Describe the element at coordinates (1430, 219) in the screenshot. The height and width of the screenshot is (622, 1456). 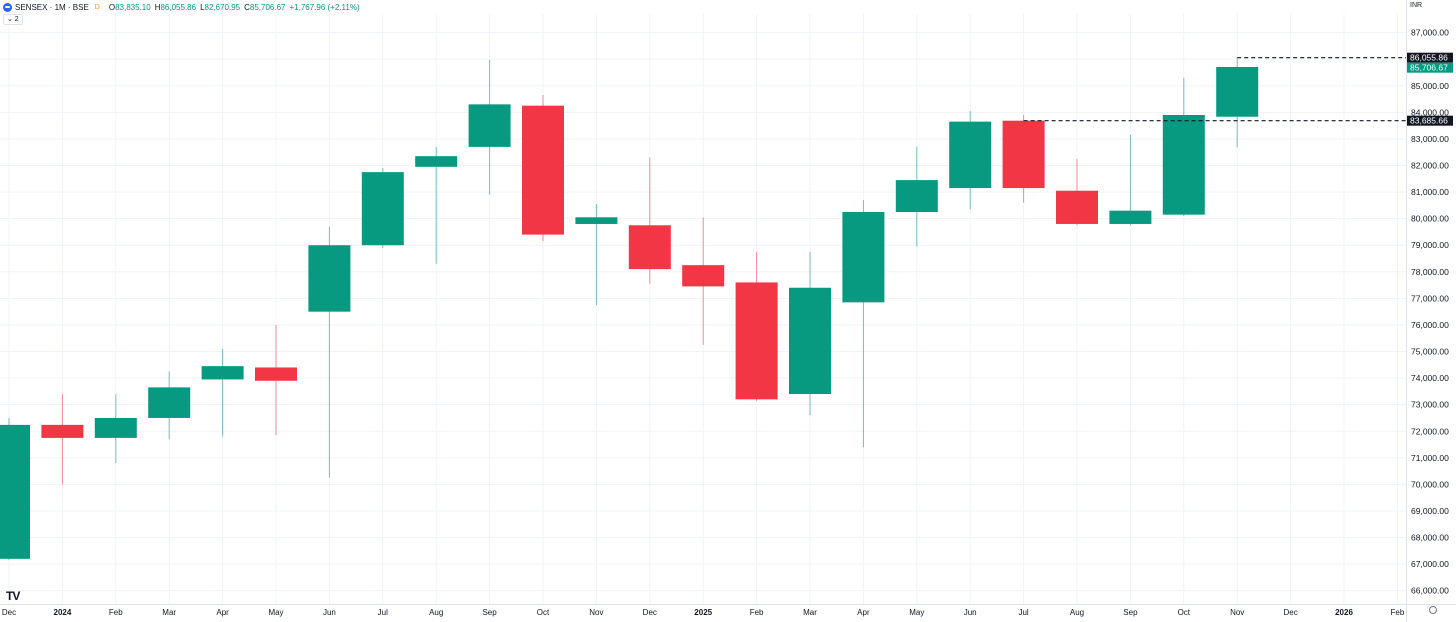
I see `price-tick-label-14: 80,000.00` at that location.